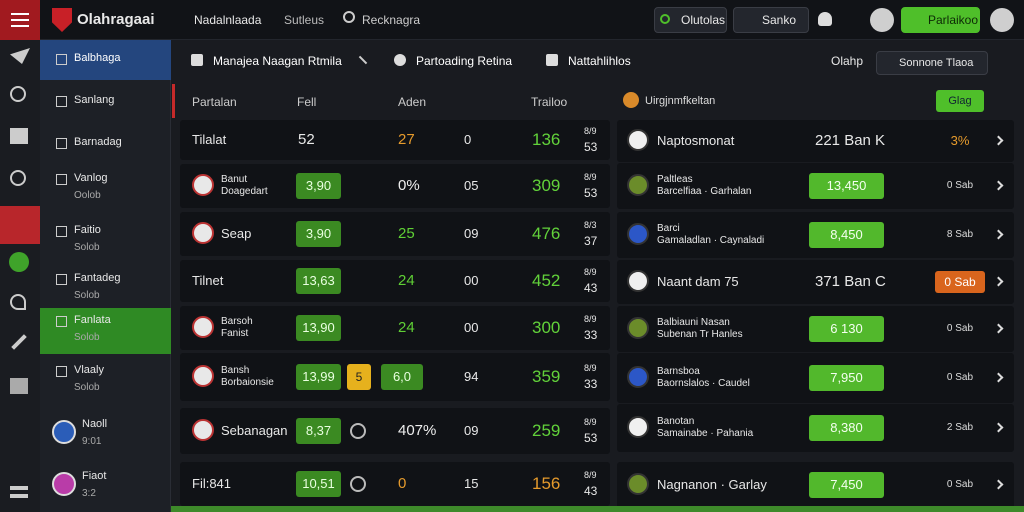  Describe the element at coordinates (173, 101) in the screenshot. I see `header-accent` at that location.